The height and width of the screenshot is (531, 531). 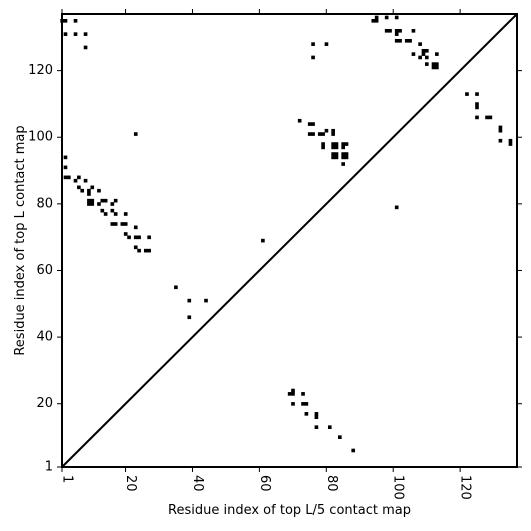 What do you see at coordinates (44, 203) in the screenshot?
I see `y-tick-label: 80` at bounding box center [44, 203].